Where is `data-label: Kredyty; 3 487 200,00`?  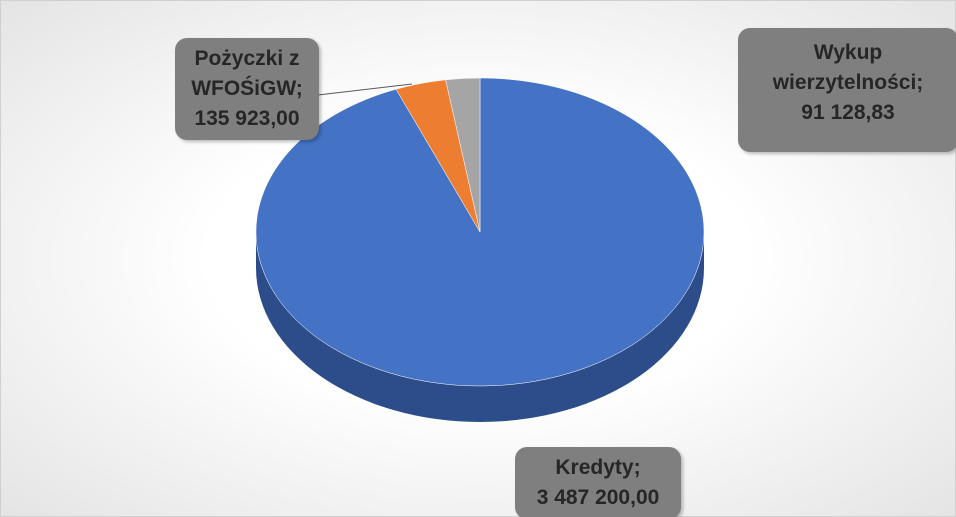 data-label: Kredyty; 3 487 200,00 is located at coordinates (598, 482).